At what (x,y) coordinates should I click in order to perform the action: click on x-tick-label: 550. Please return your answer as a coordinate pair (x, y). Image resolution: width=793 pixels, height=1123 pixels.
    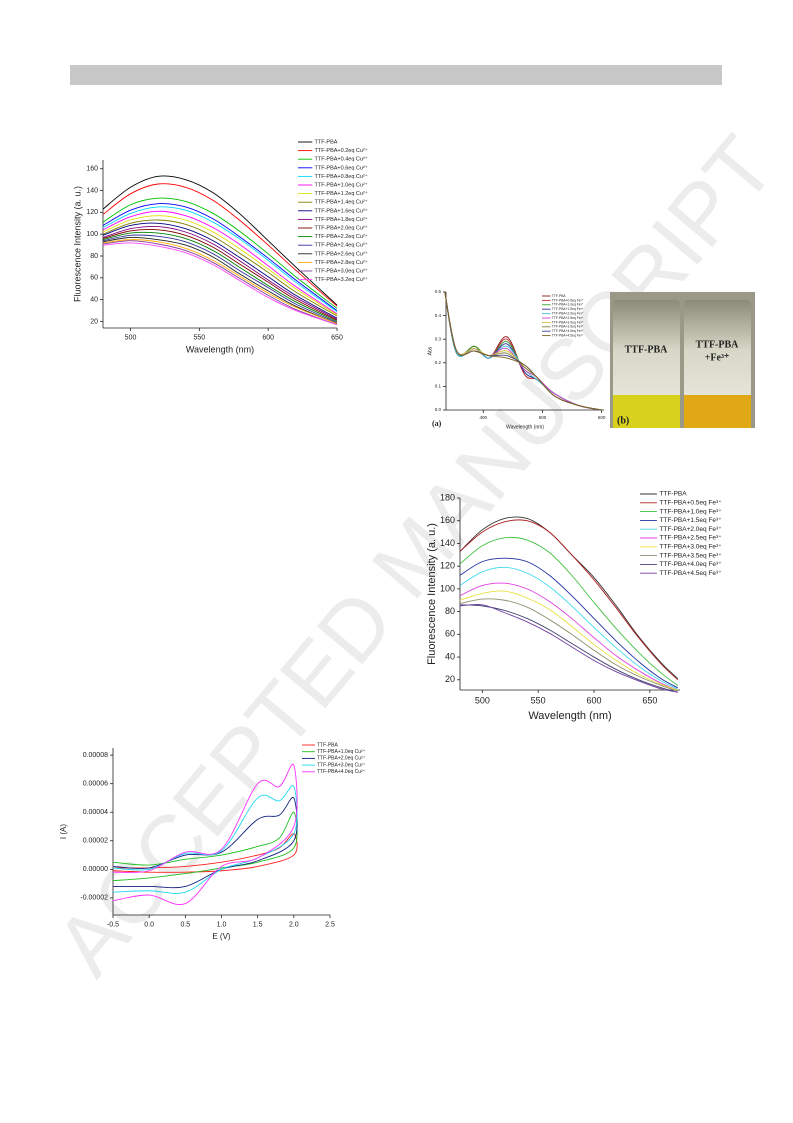
    Looking at the image, I should click on (200, 337).